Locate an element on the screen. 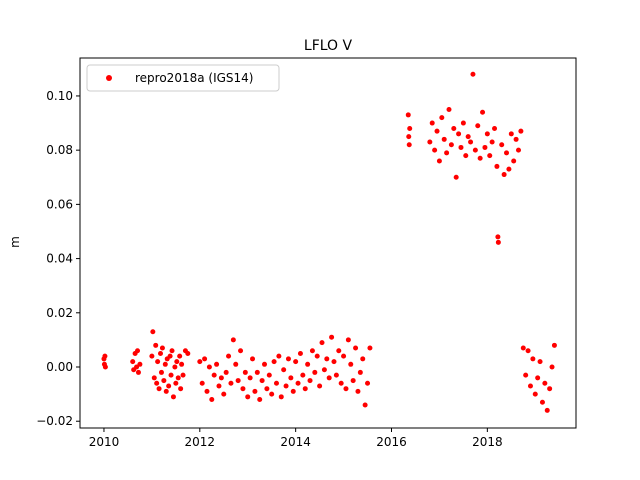  legend-box is located at coordinates (183, 78).